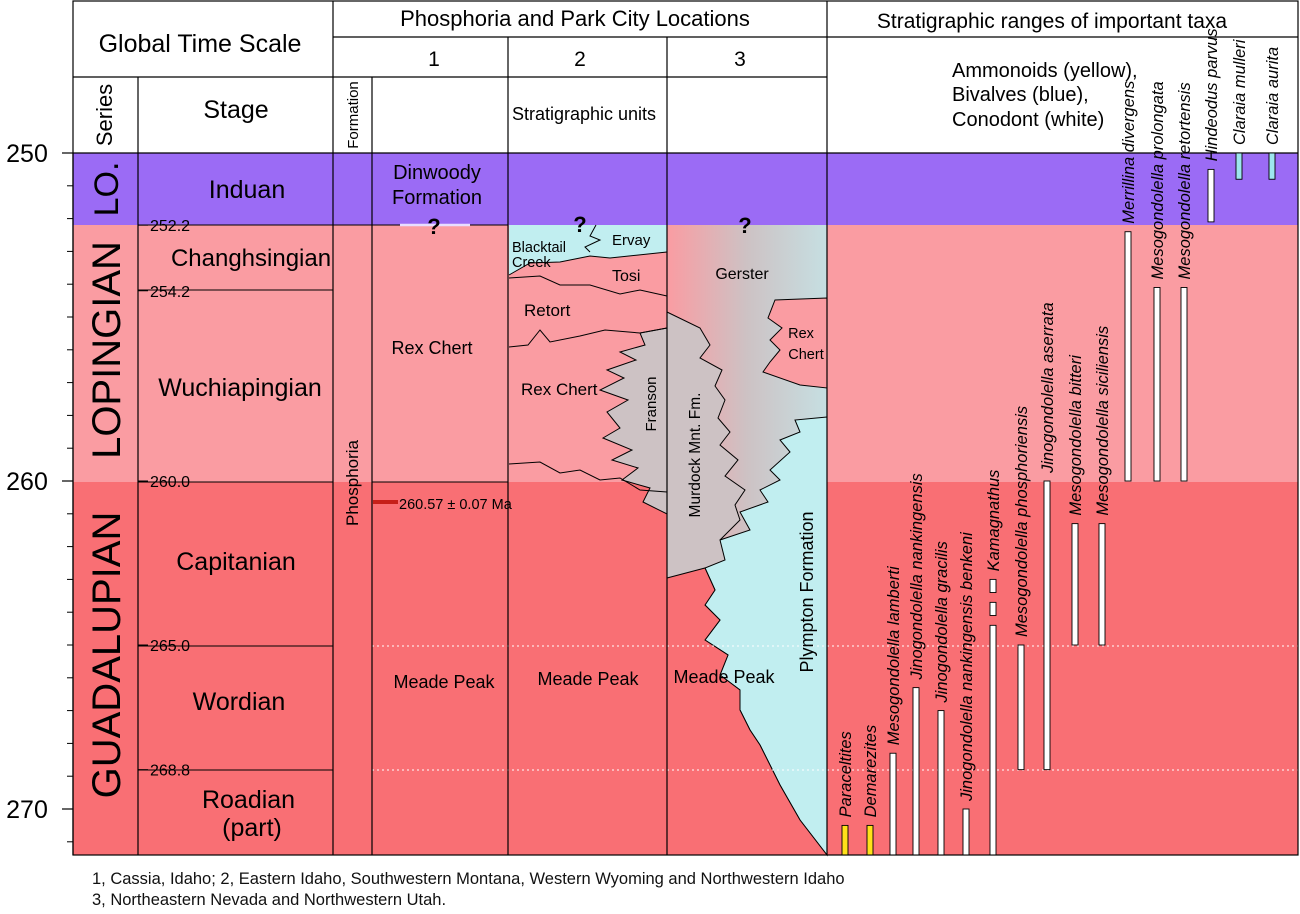 Image resolution: width=1300 pixels, height=914 pixels. What do you see at coordinates (559, 389) in the screenshot?
I see `rex-chert-2: Rex Chert` at bounding box center [559, 389].